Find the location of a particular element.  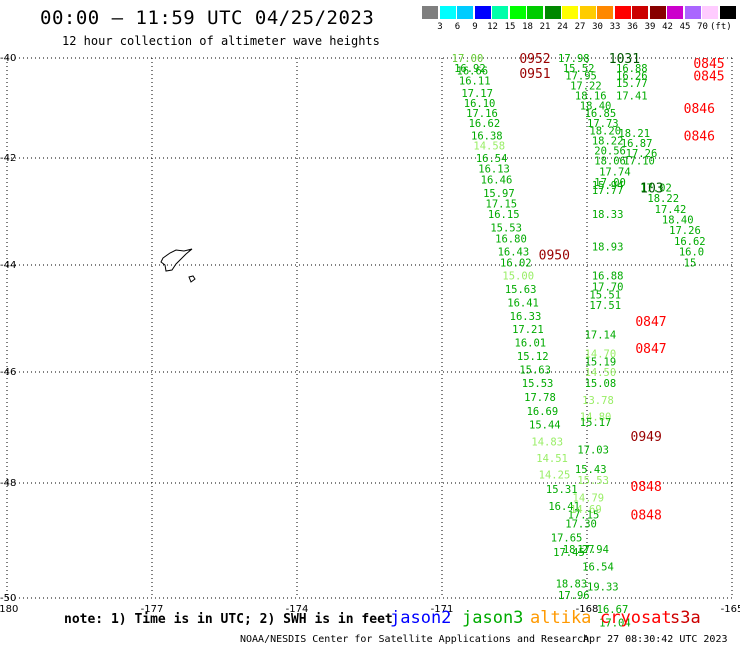

wave-height-label: 15.44 is located at coordinates (545, 426).